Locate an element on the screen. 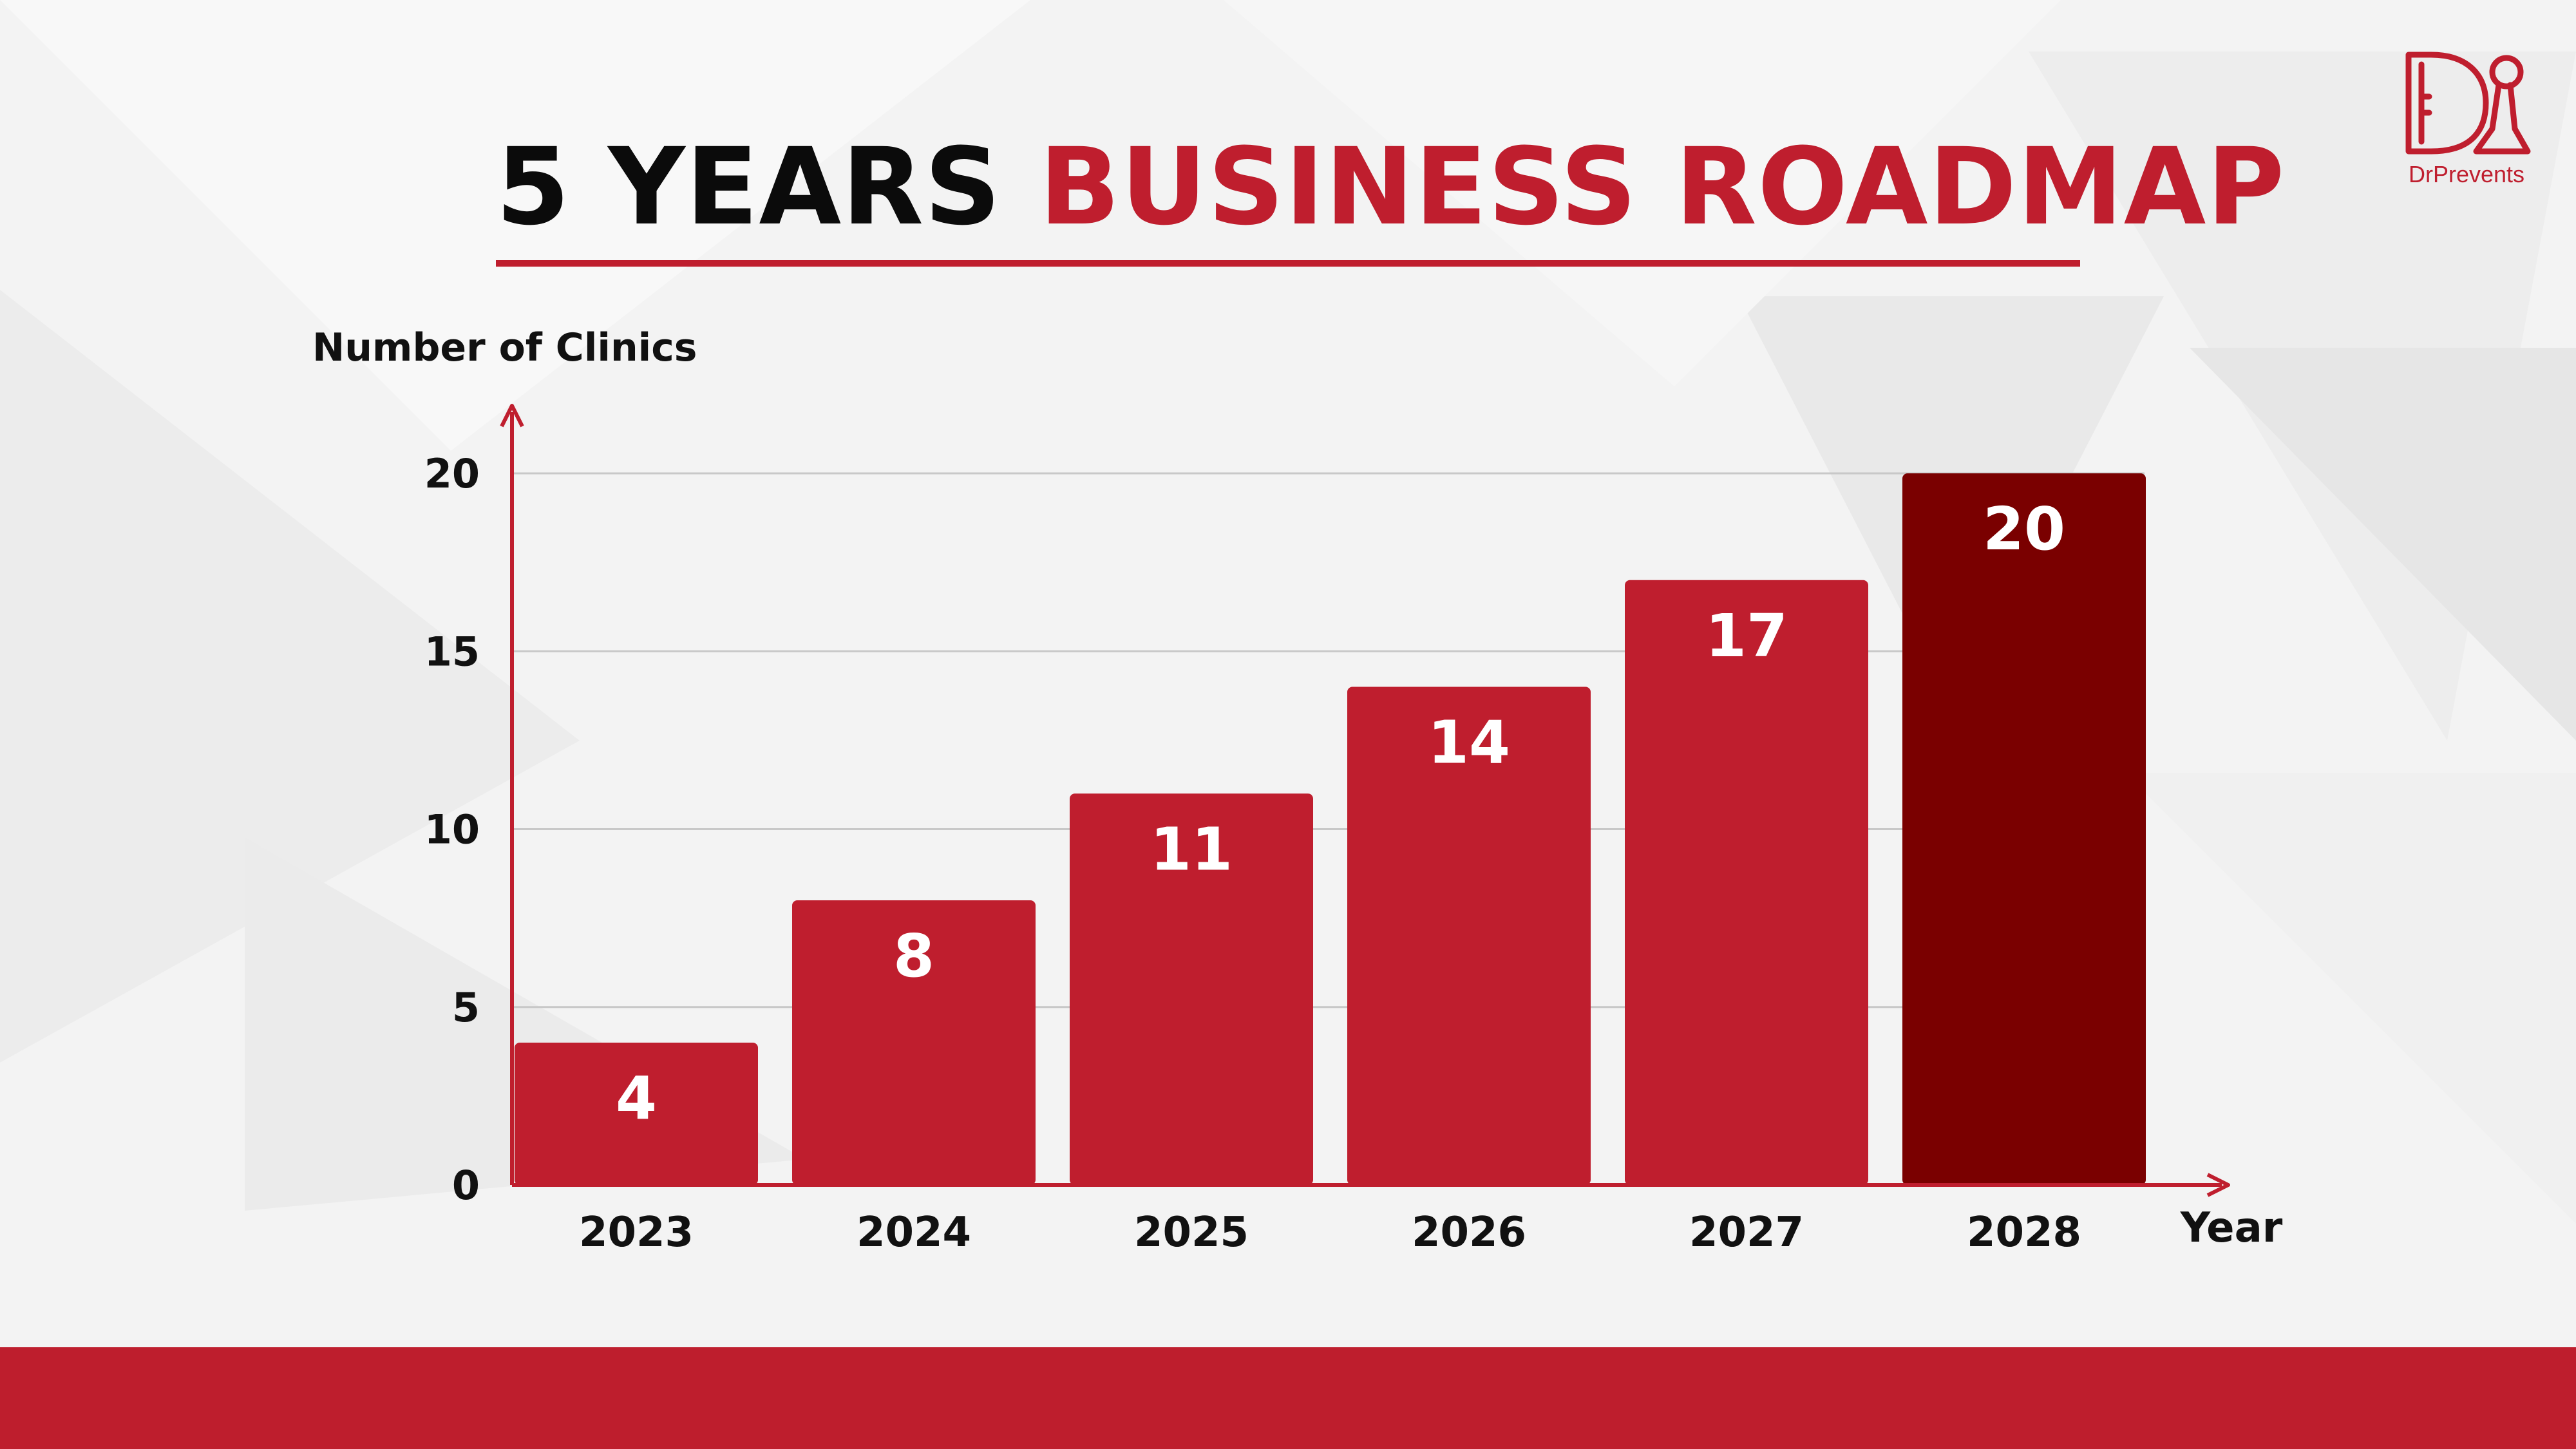  bar-value-label: 20 is located at coordinates (2024, 529).